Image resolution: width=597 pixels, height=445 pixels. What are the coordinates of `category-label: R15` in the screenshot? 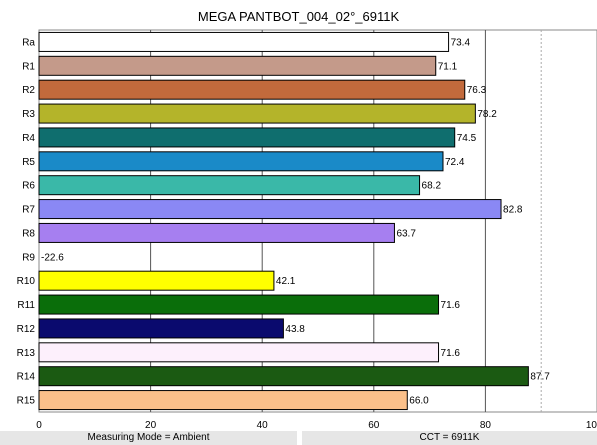 It's located at (26, 401).